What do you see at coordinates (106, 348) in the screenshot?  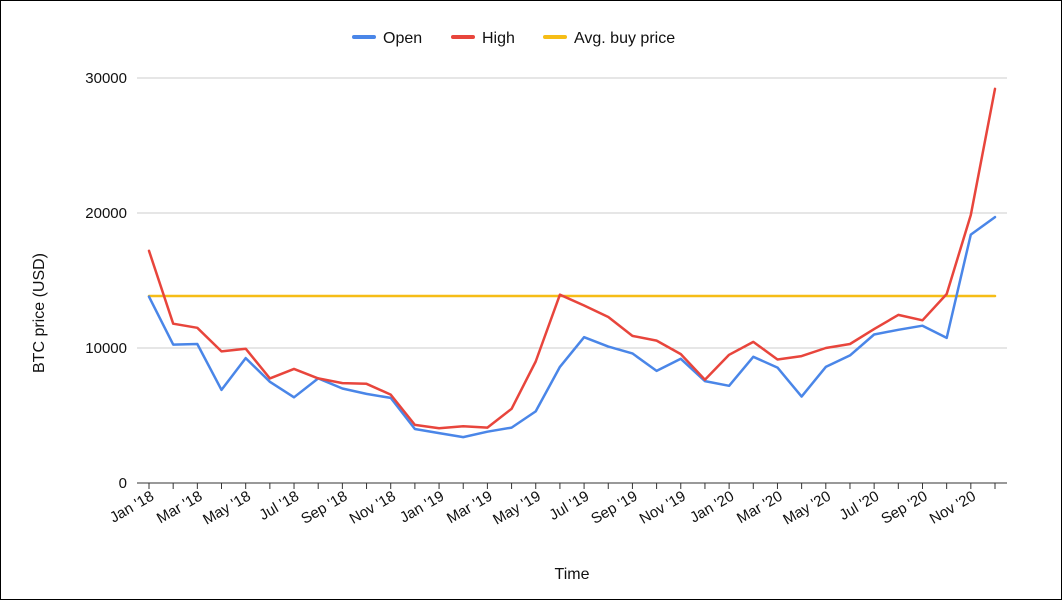 I see `y-tick-label: 10000` at bounding box center [106, 348].